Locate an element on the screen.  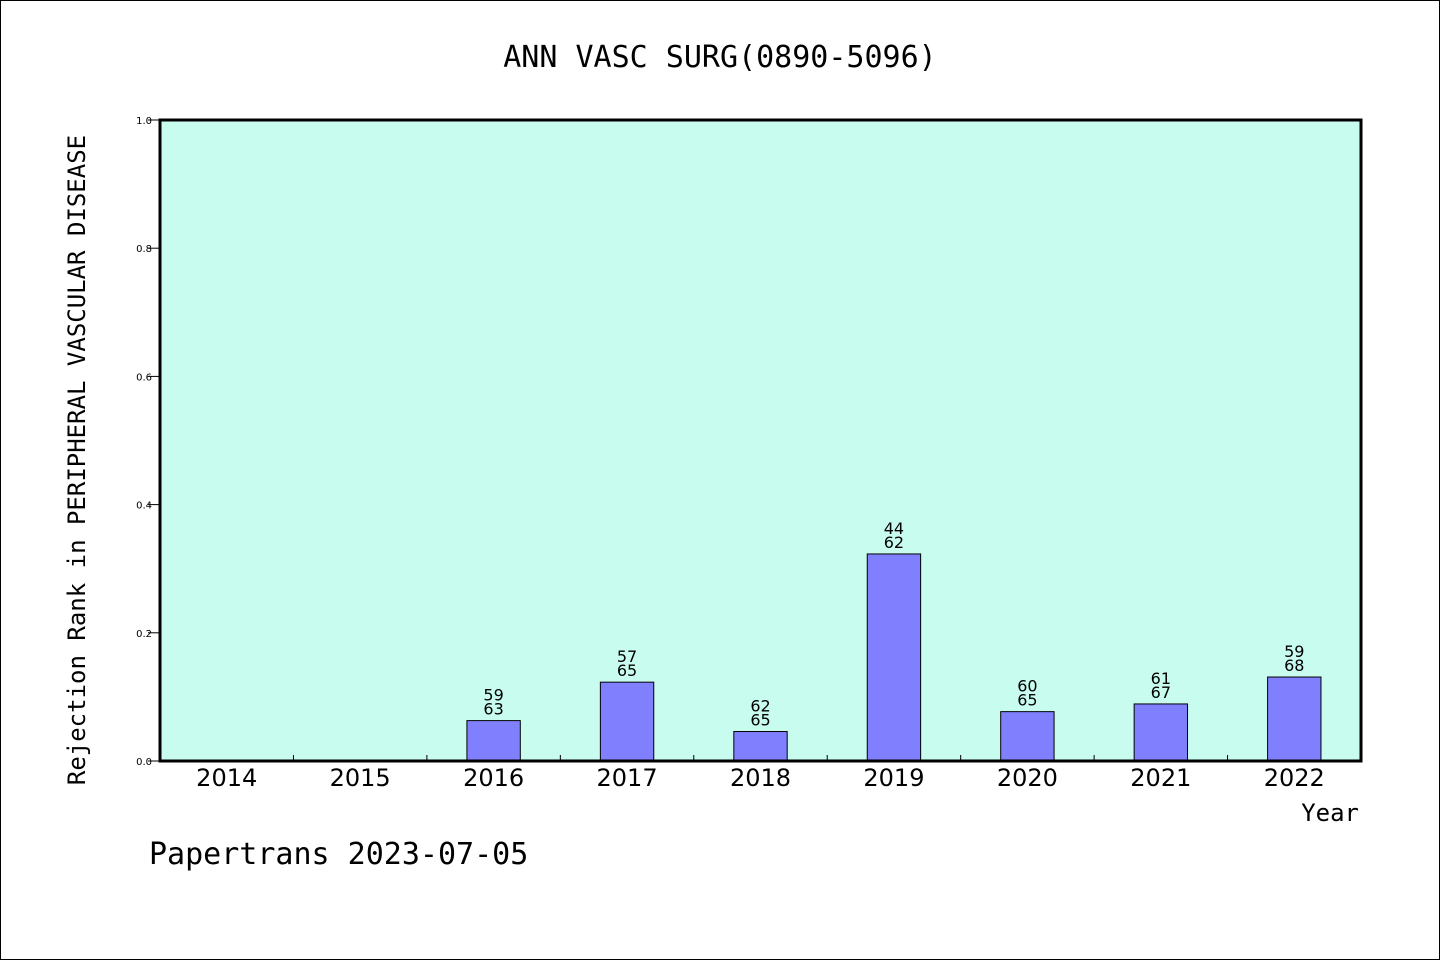
bar-label-bottom: 63 is located at coordinates (493, 709).